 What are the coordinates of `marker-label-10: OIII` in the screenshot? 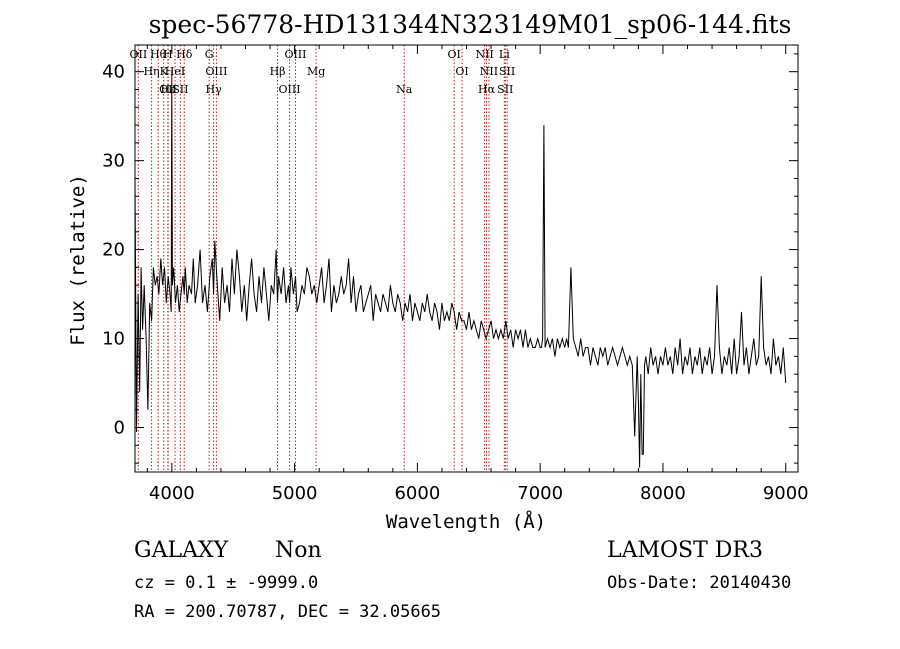 It's located at (216, 71).